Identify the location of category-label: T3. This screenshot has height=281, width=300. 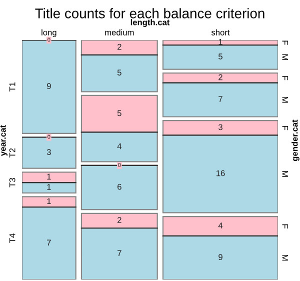
(12, 183).